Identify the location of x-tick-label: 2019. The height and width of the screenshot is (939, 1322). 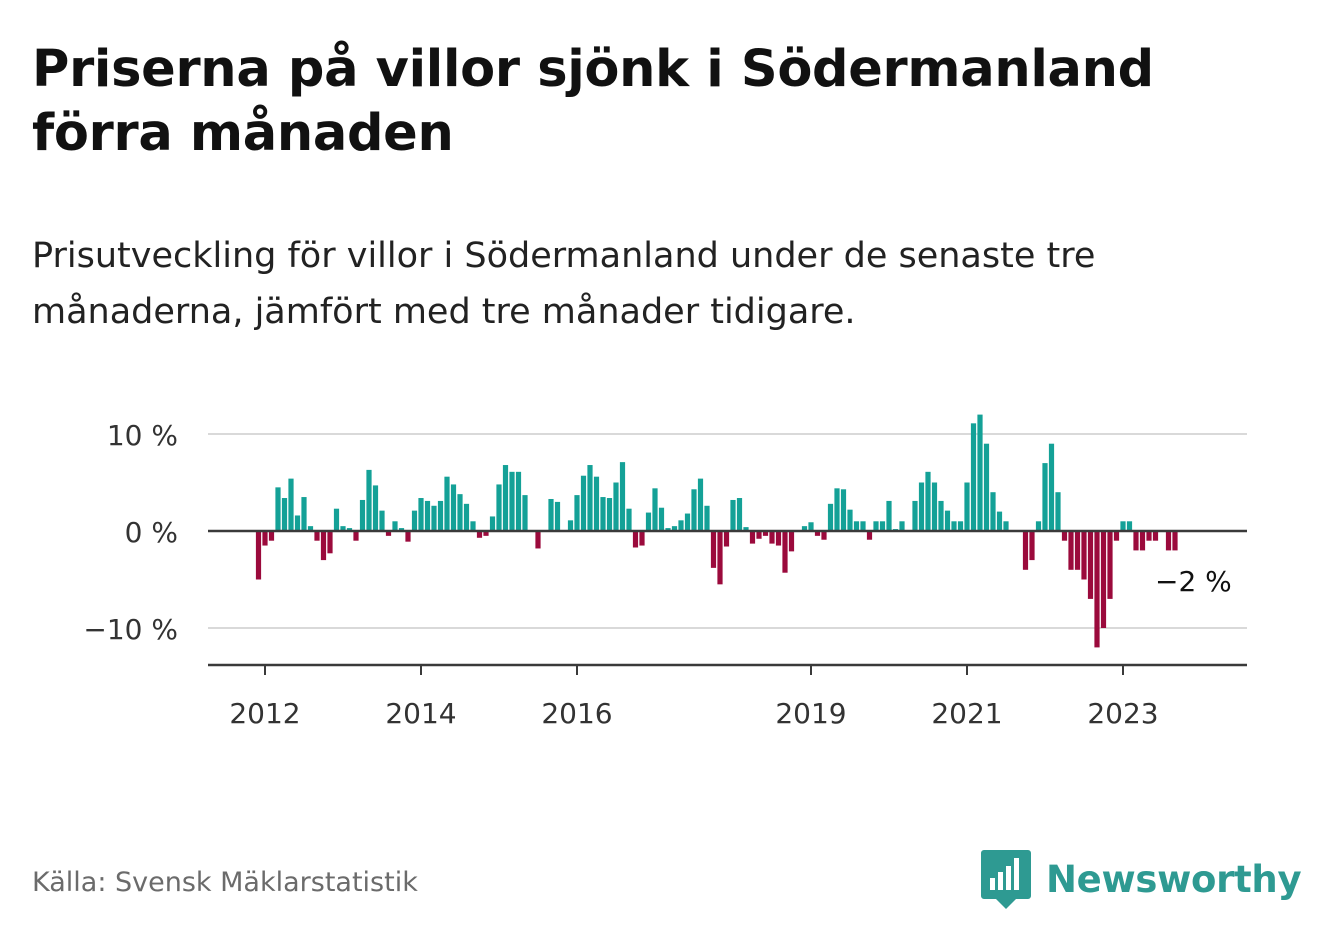
(810, 713).